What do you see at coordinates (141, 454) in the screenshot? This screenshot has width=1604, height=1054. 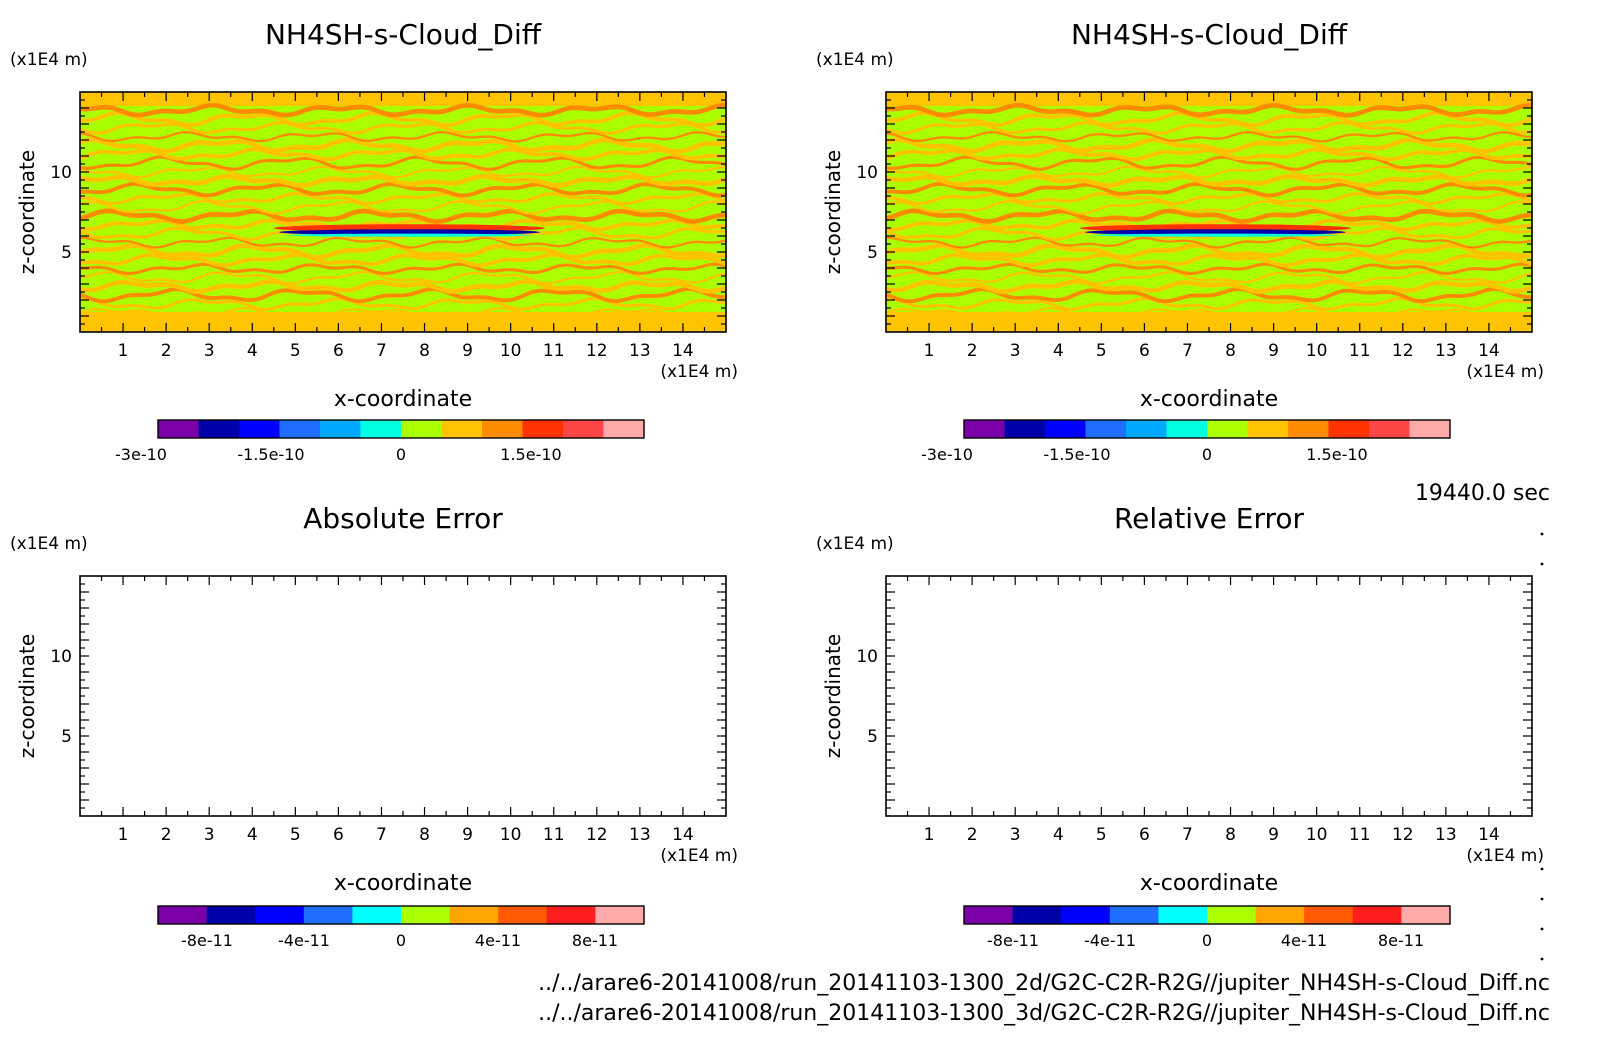 I see `colorbar-tick-label: -3e-10` at bounding box center [141, 454].